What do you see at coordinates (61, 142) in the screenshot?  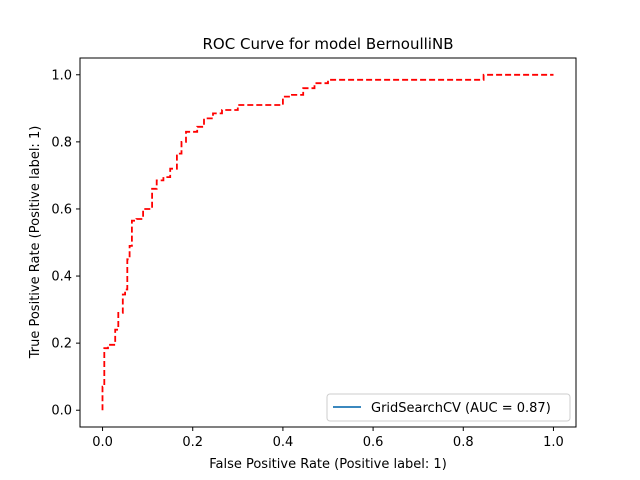 I see `y-tick-label: 0.8` at bounding box center [61, 142].